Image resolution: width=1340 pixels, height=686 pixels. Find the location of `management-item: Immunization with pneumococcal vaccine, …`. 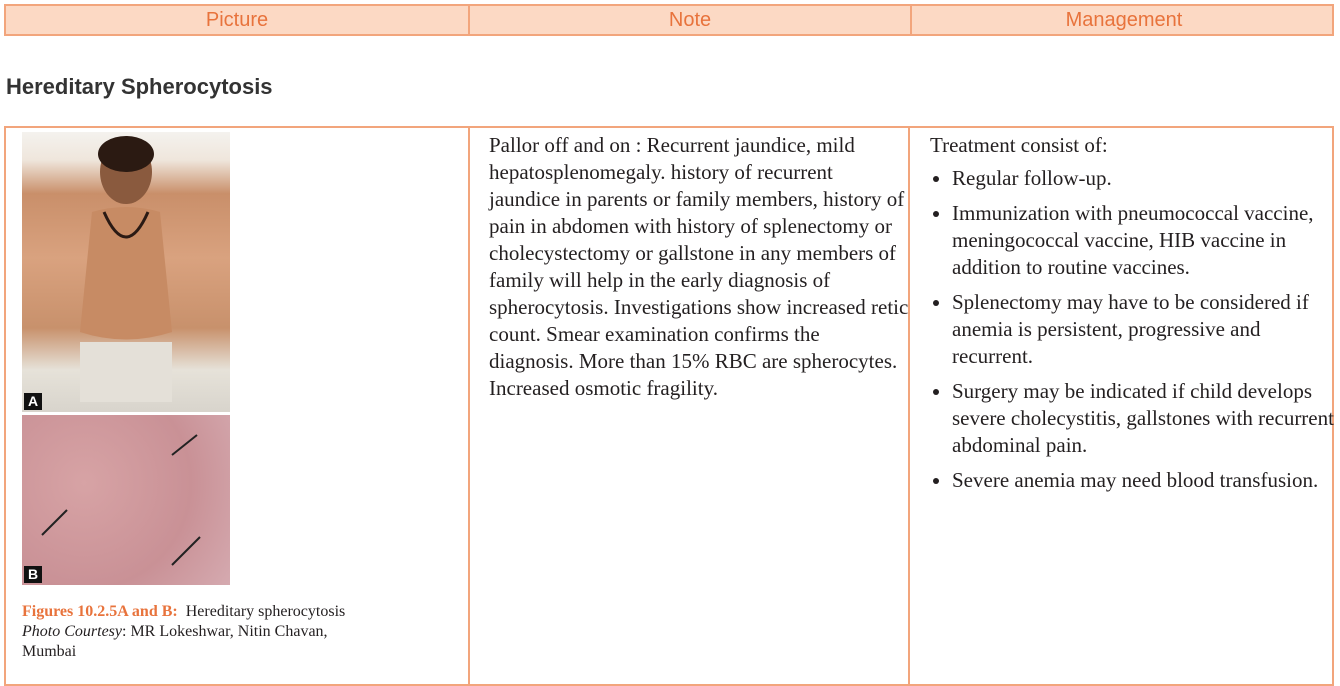

management-item: Immunization with pneumococcal vaccine, … is located at coordinates (1143, 240).